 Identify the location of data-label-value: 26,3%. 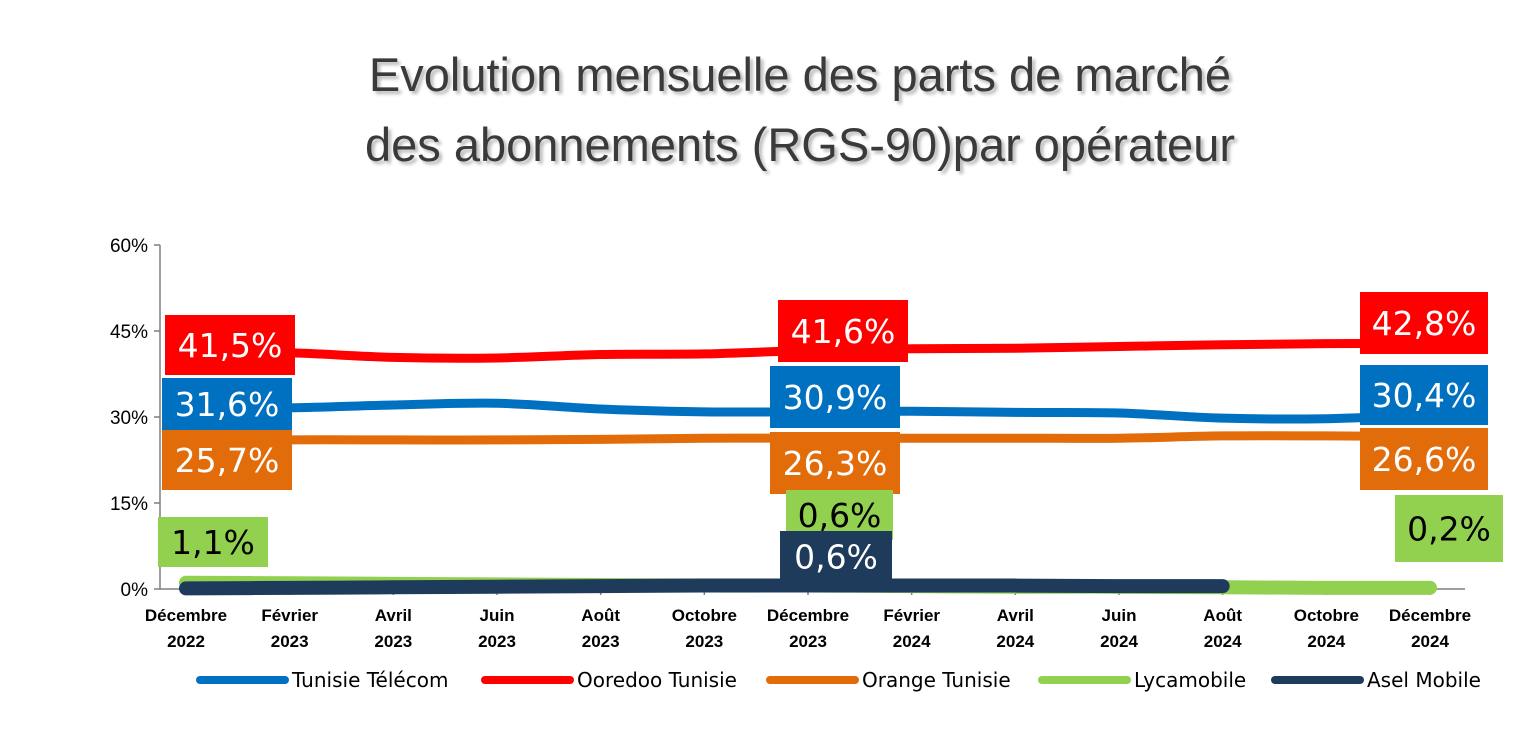
(835, 463).